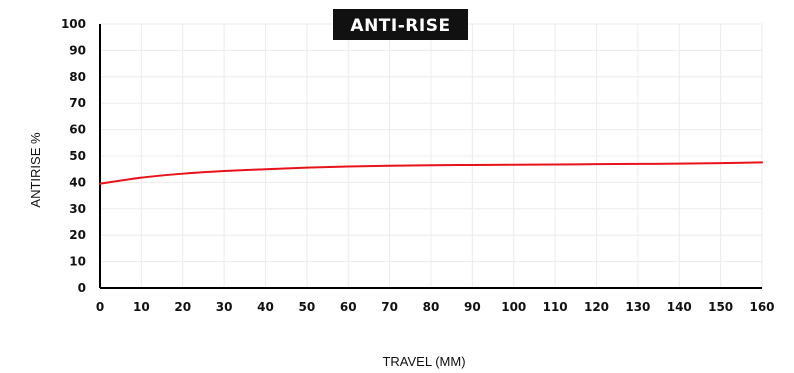 Image resolution: width=794 pixels, height=373 pixels. Describe the element at coordinates (555, 307) in the screenshot. I see `x-tick-label: 110` at that location.